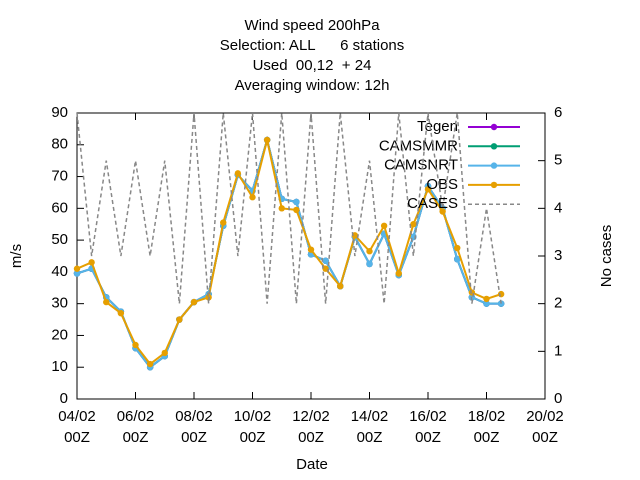 The height and width of the screenshot is (480, 640). Describe the element at coordinates (558, 112) in the screenshot. I see `y2-tick-label: 6` at that location.